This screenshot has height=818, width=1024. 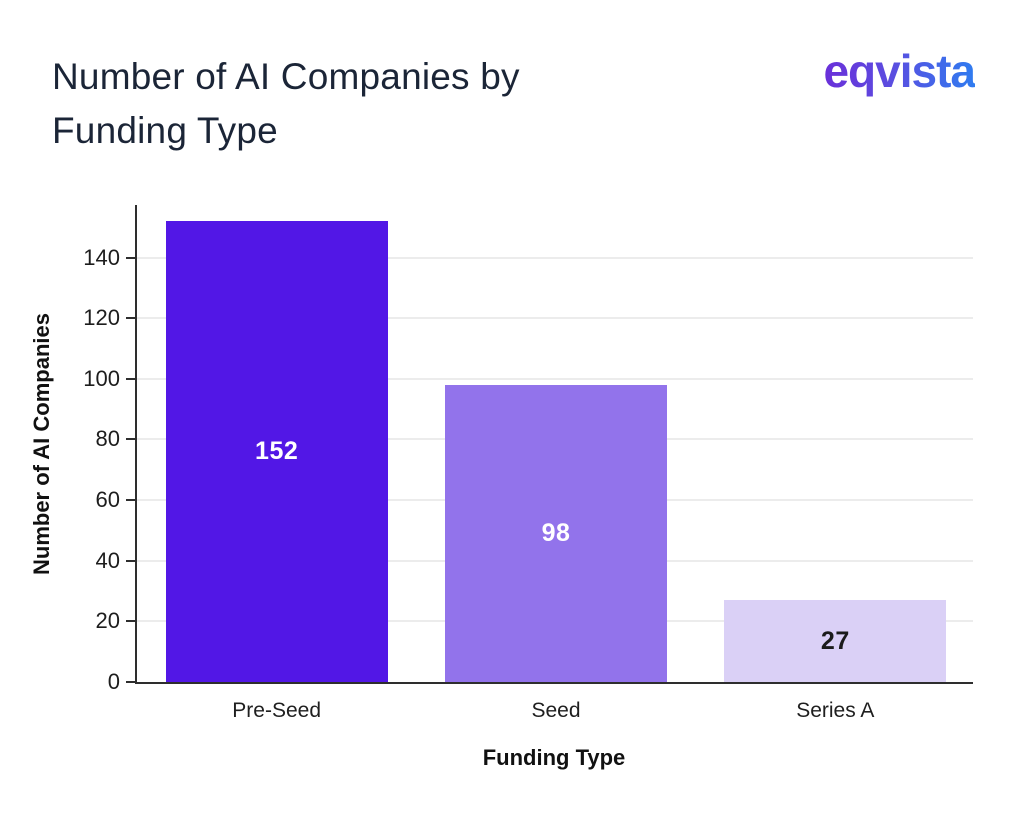 I want to click on bar-series-a: 27, so click(x=835, y=641).